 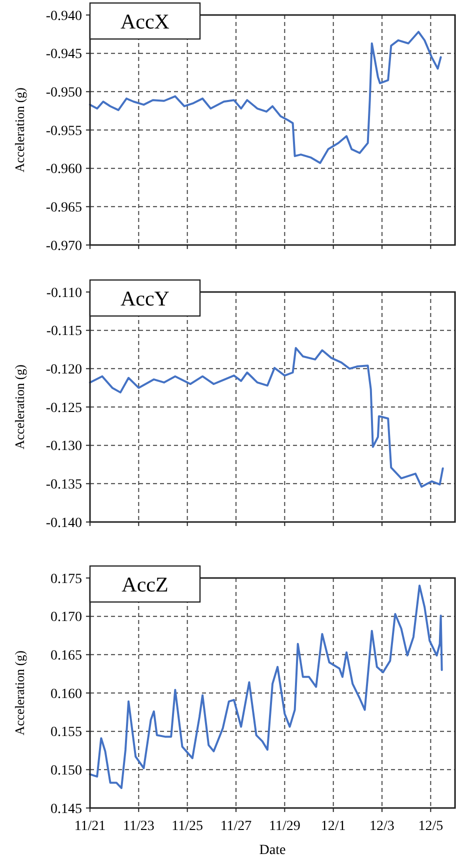 I want to click on y-tick-label: 0.155, so click(x=66, y=732).